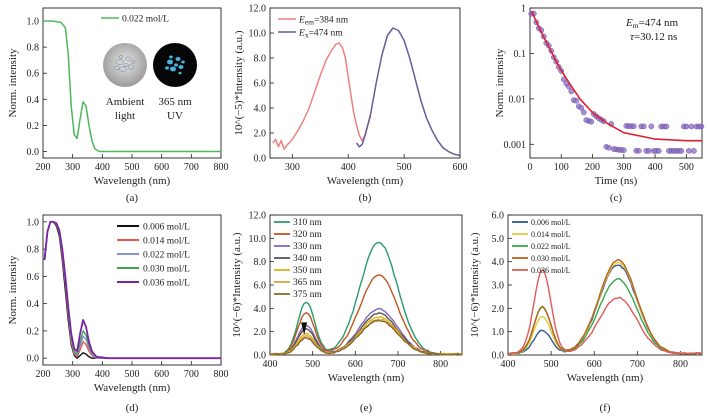  I want to click on panel-label: (c), so click(616, 198).